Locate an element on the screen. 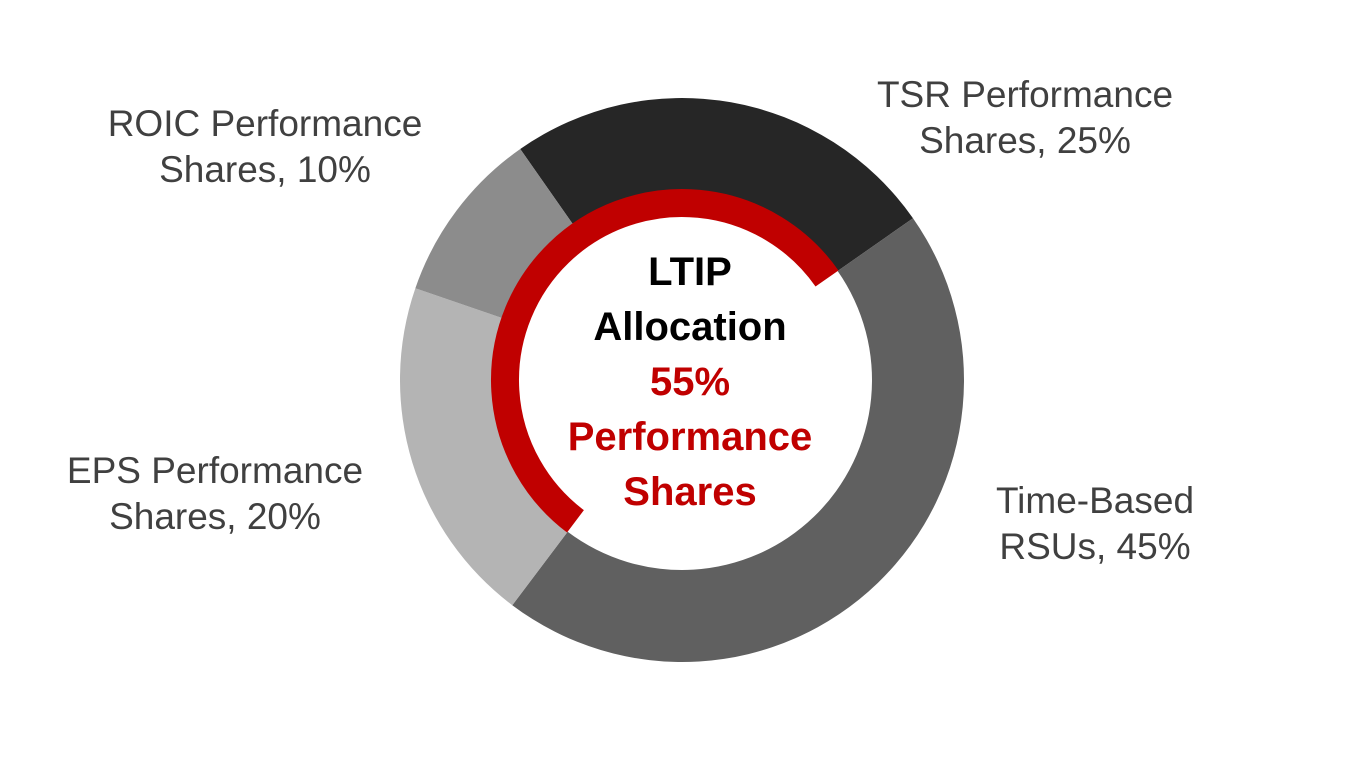 Image resolution: width=1364 pixels, height=764 pixels. center-highlight-percent: 55% is located at coordinates (690, 382).